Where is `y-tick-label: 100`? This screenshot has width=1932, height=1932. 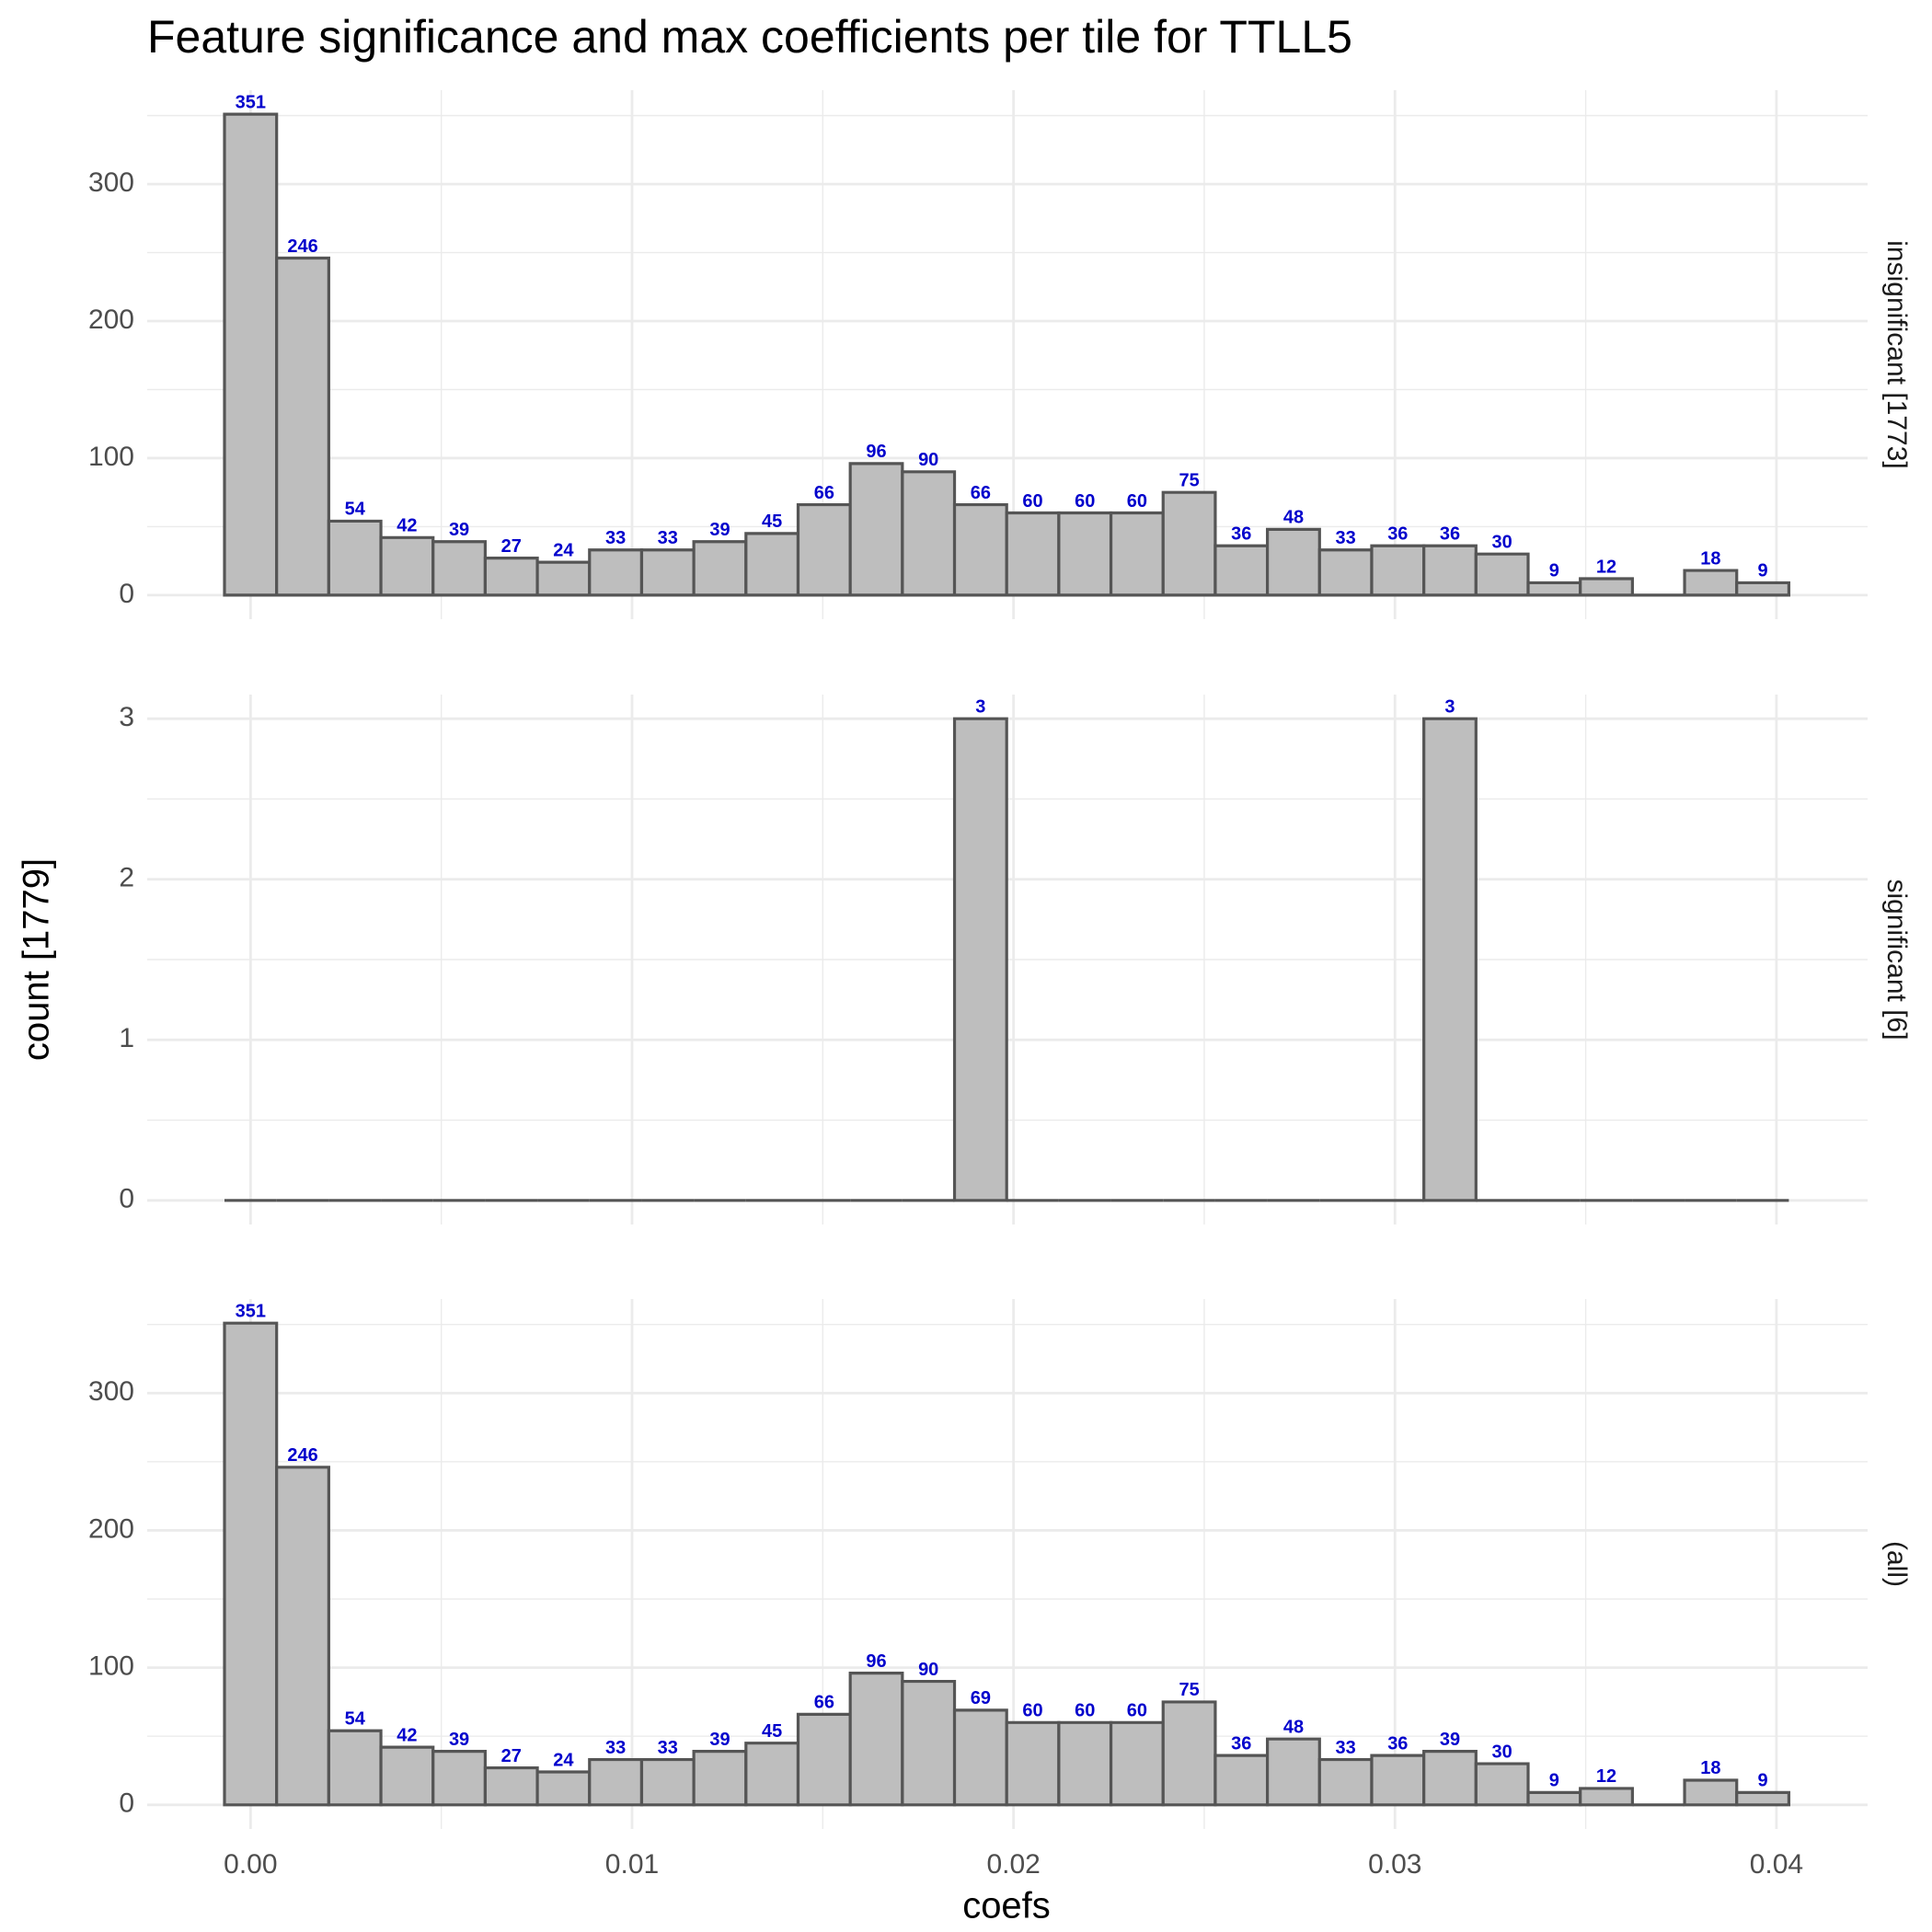
y-tick-label: 100 is located at coordinates (111, 1666).